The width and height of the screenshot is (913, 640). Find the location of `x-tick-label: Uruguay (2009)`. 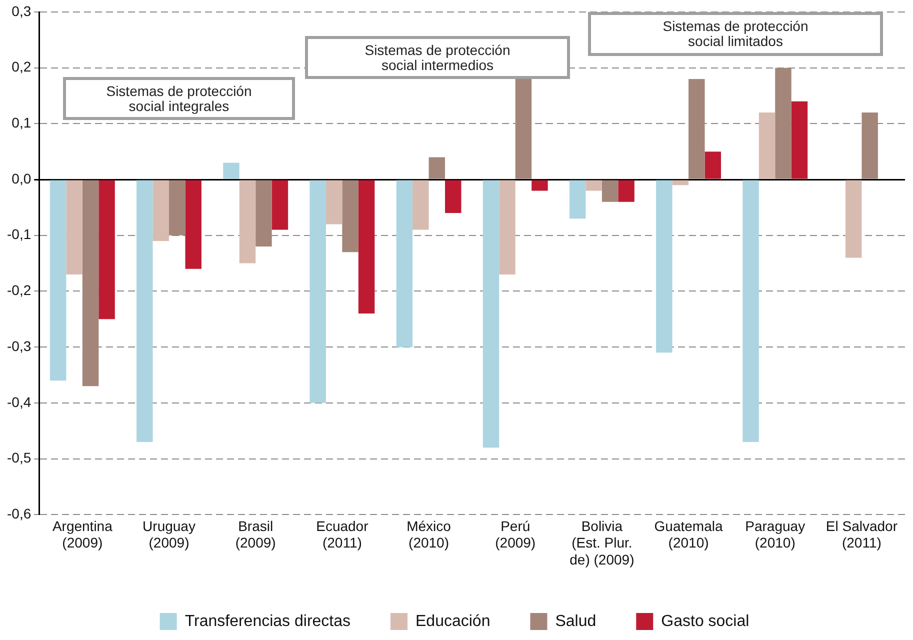

x-tick-label: Uruguay (2009) is located at coordinates (169, 534).